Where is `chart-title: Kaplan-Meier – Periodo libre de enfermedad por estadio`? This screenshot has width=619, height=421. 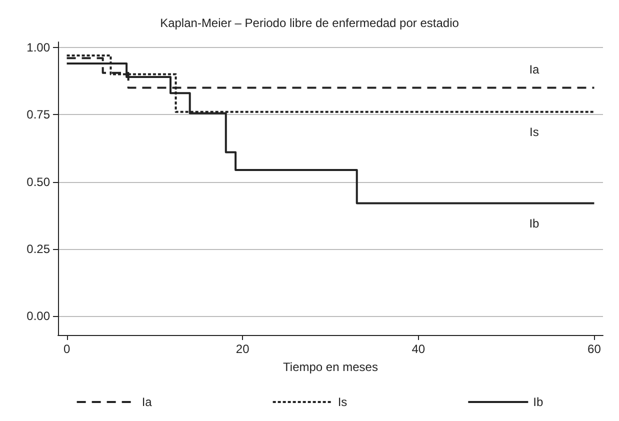
chart-title: Kaplan-Meier – Periodo libre de enfermedad por estadio is located at coordinates (310, 23).